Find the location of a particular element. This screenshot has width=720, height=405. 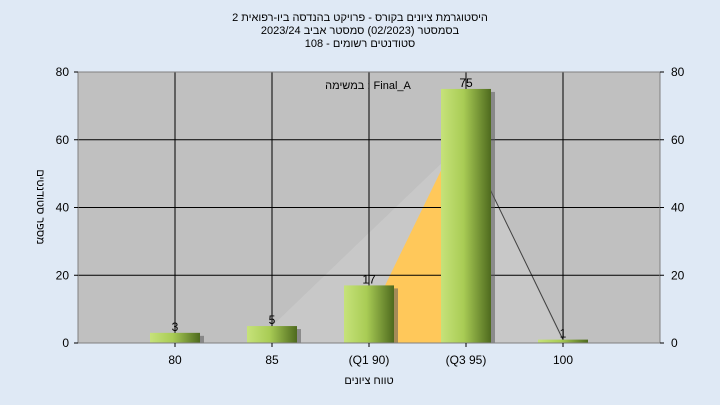

y-tick-label-right: 20 is located at coordinates (678, 275).